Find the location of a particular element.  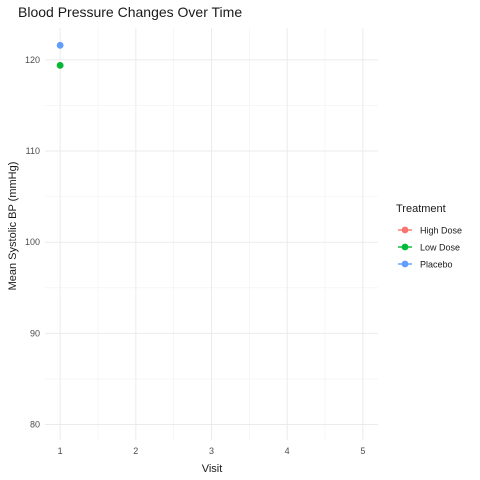

legend: Treatment High Dose Low Dose Placebo is located at coordinates (429, 236).